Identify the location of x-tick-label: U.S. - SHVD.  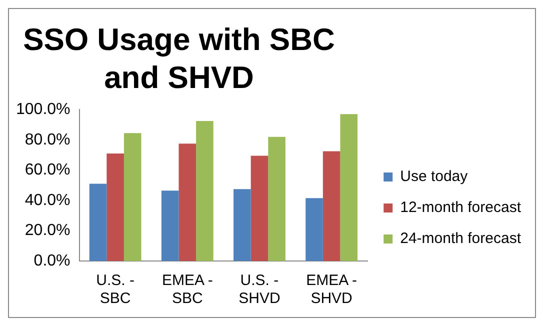
(259, 290).